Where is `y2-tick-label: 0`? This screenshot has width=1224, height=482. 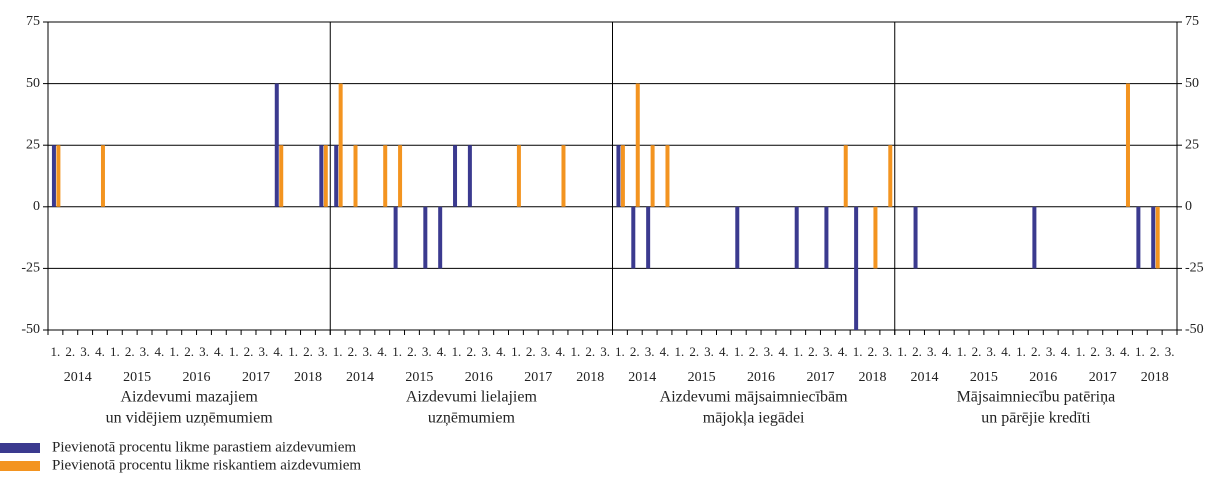
y2-tick-label: 0 is located at coordinates (1188, 206).